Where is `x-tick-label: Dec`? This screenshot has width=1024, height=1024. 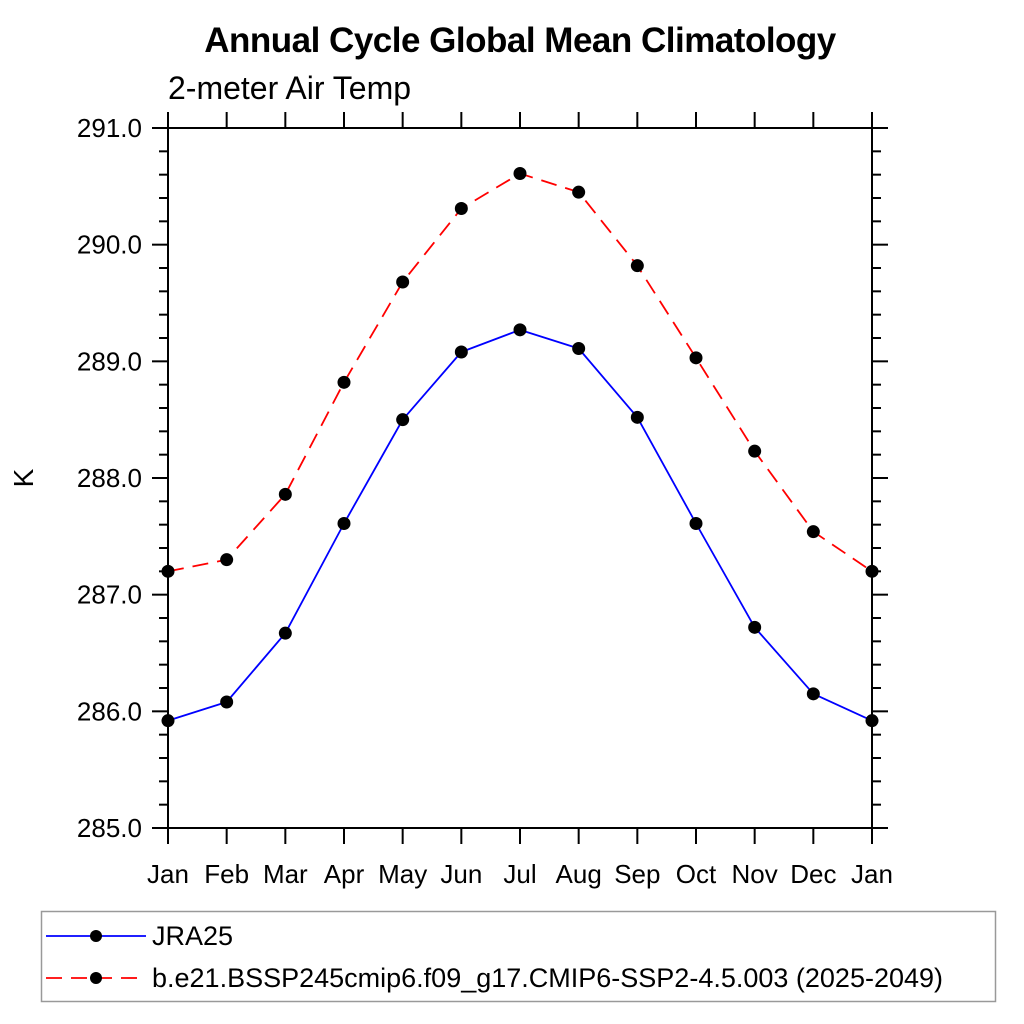
x-tick-label: Dec is located at coordinates (813, 874).